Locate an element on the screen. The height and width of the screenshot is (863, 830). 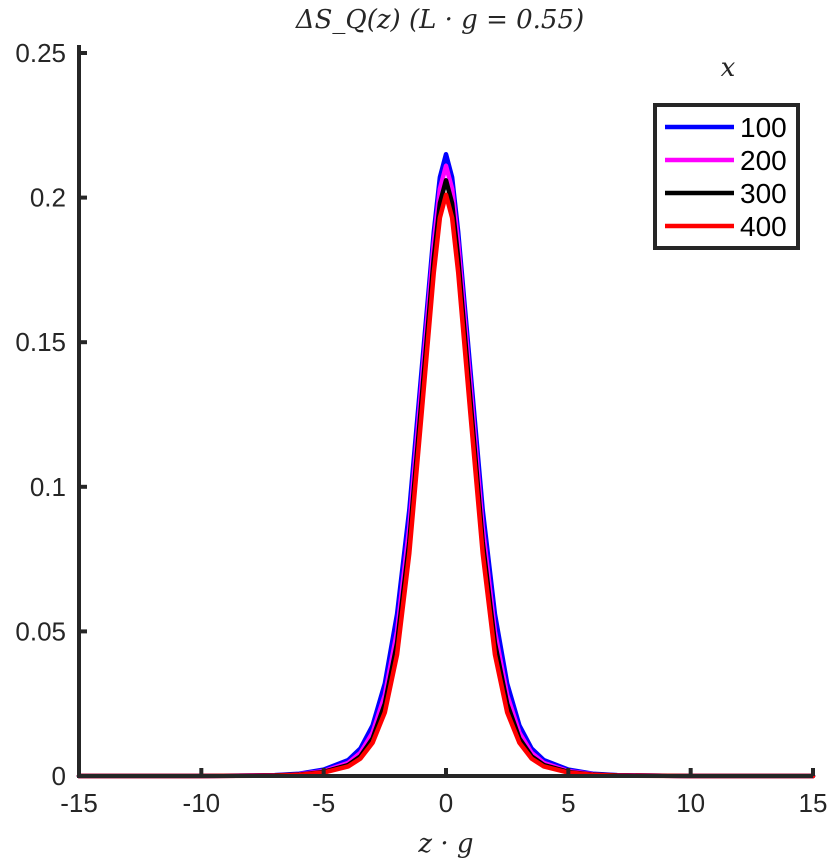
x-tick-label: 10 is located at coordinates (690, 803).